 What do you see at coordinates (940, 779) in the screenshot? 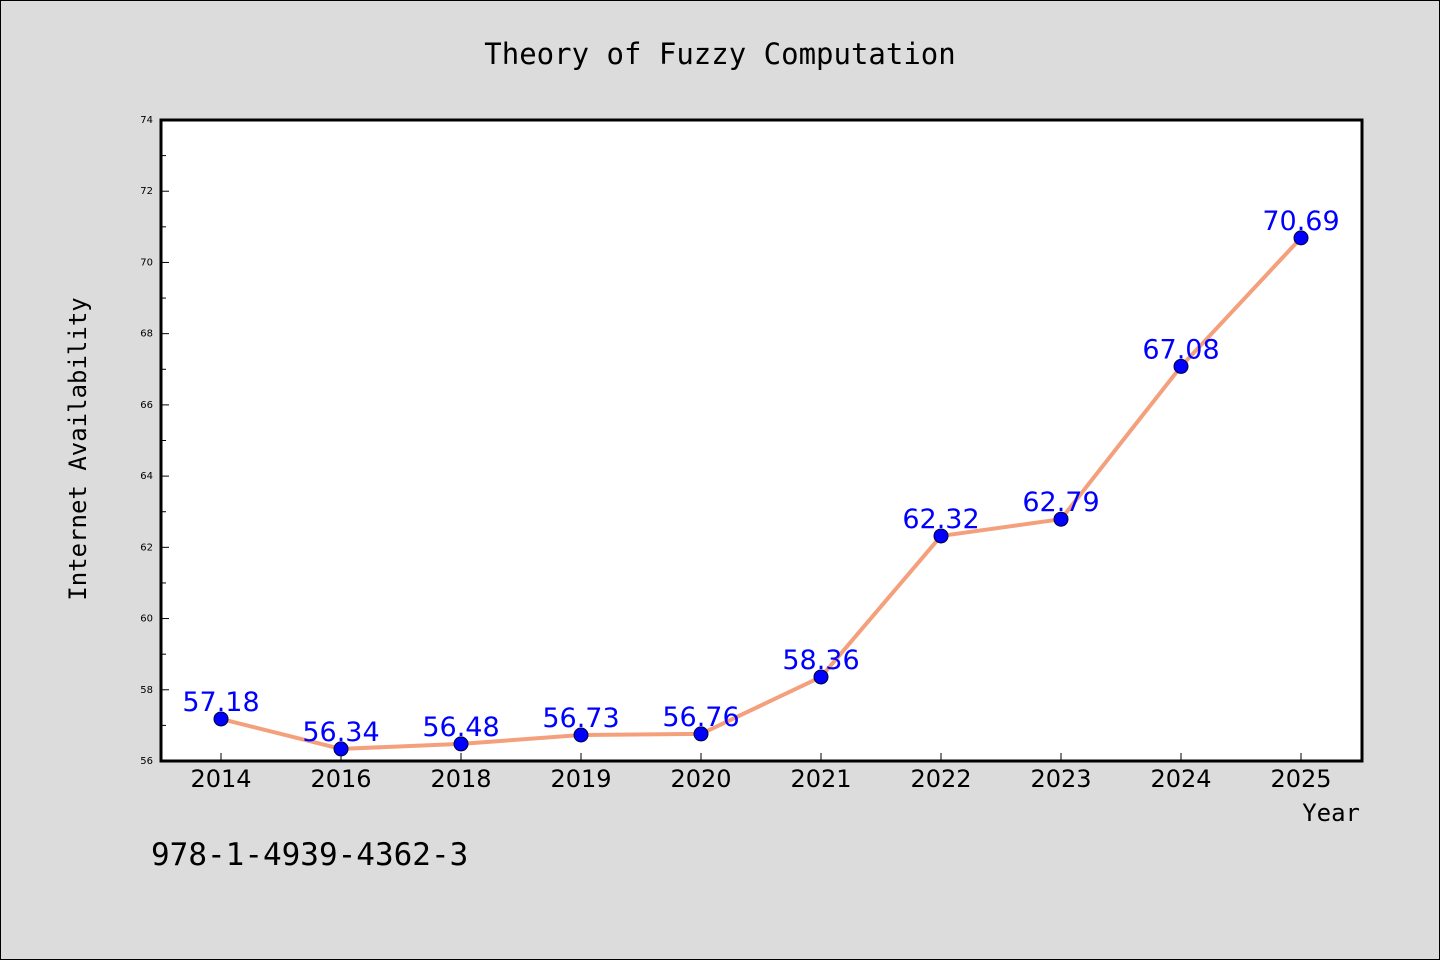
I see `x-tick-label: 2022` at bounding box center [940, 779].